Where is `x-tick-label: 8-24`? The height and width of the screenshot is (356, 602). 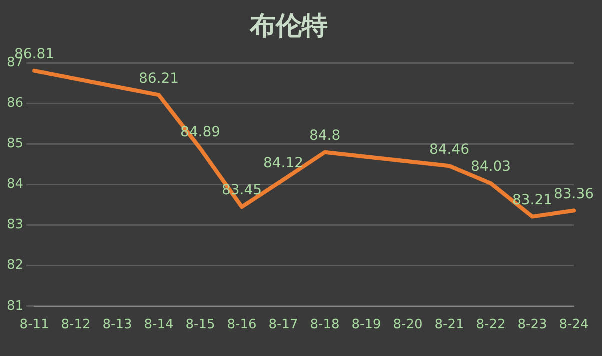 x-tick-label: 8-24 is located at coordinates (574, 325).